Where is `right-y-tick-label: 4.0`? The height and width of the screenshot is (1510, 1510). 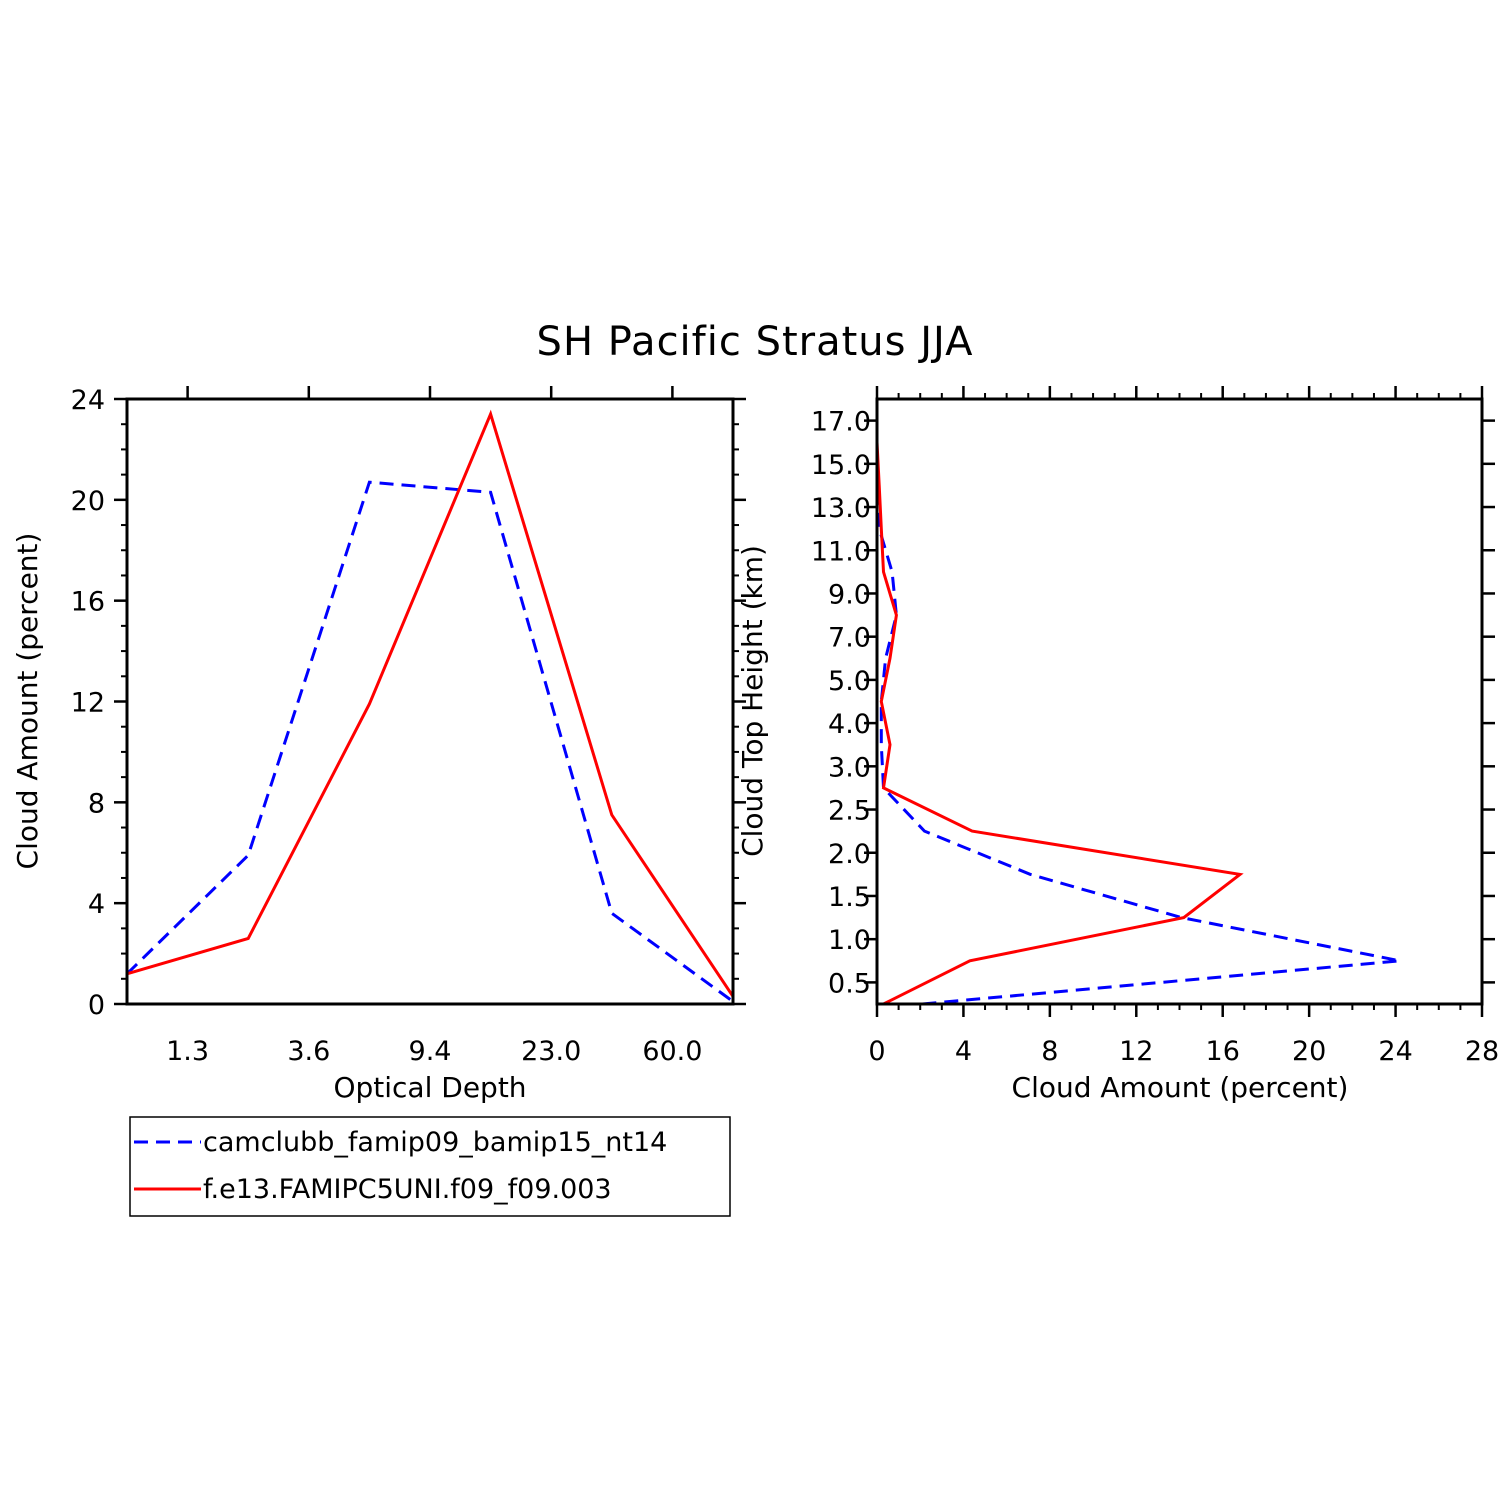 right-y-tick-label: 4.0 is located at coordinates (849, 724).